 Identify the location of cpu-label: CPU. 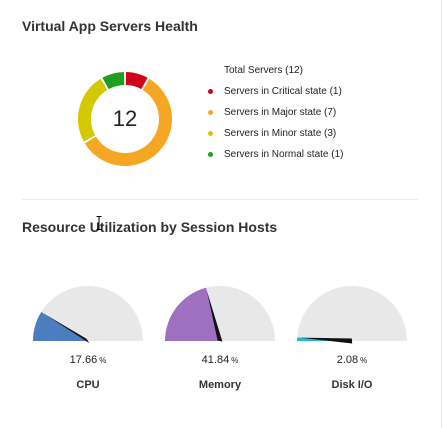
(88, 385).